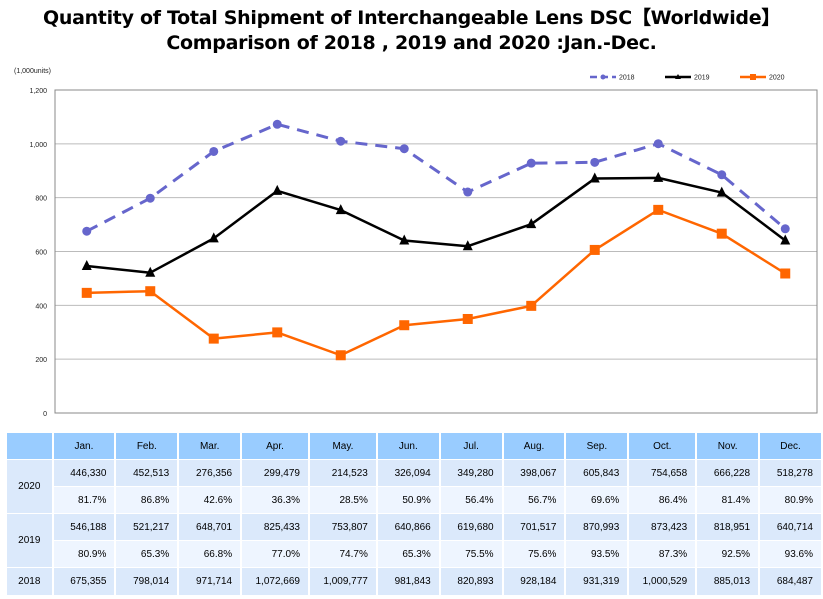  I want to click on column-header: Mar., so click(210, 446).